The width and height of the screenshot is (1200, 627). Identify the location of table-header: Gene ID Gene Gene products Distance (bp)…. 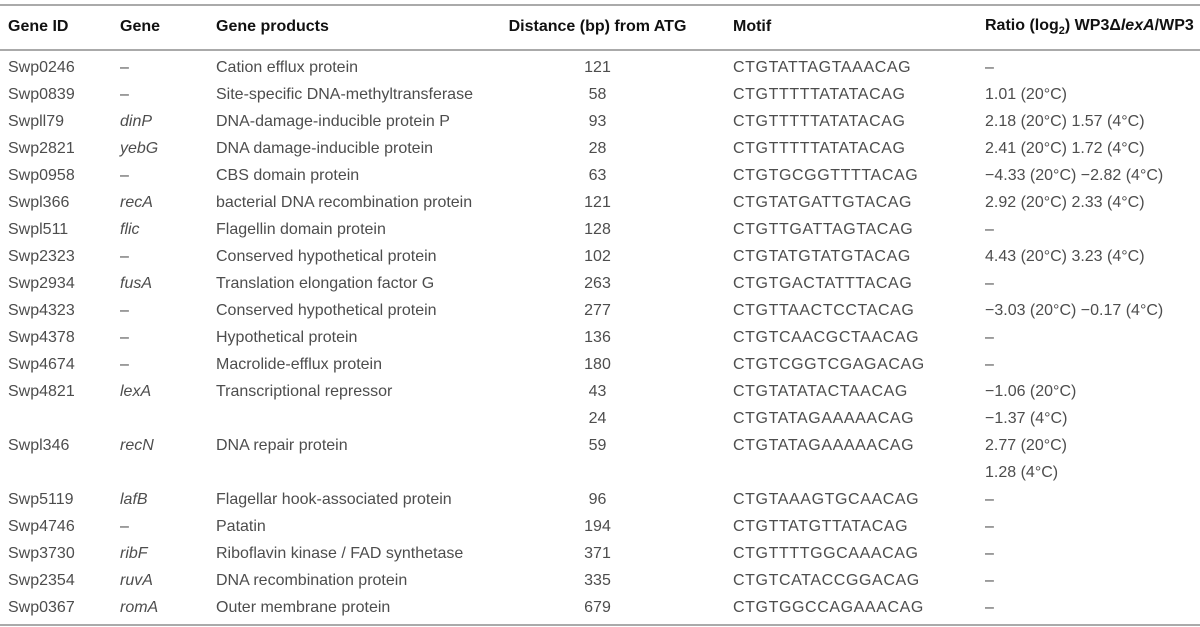
(600, 28).